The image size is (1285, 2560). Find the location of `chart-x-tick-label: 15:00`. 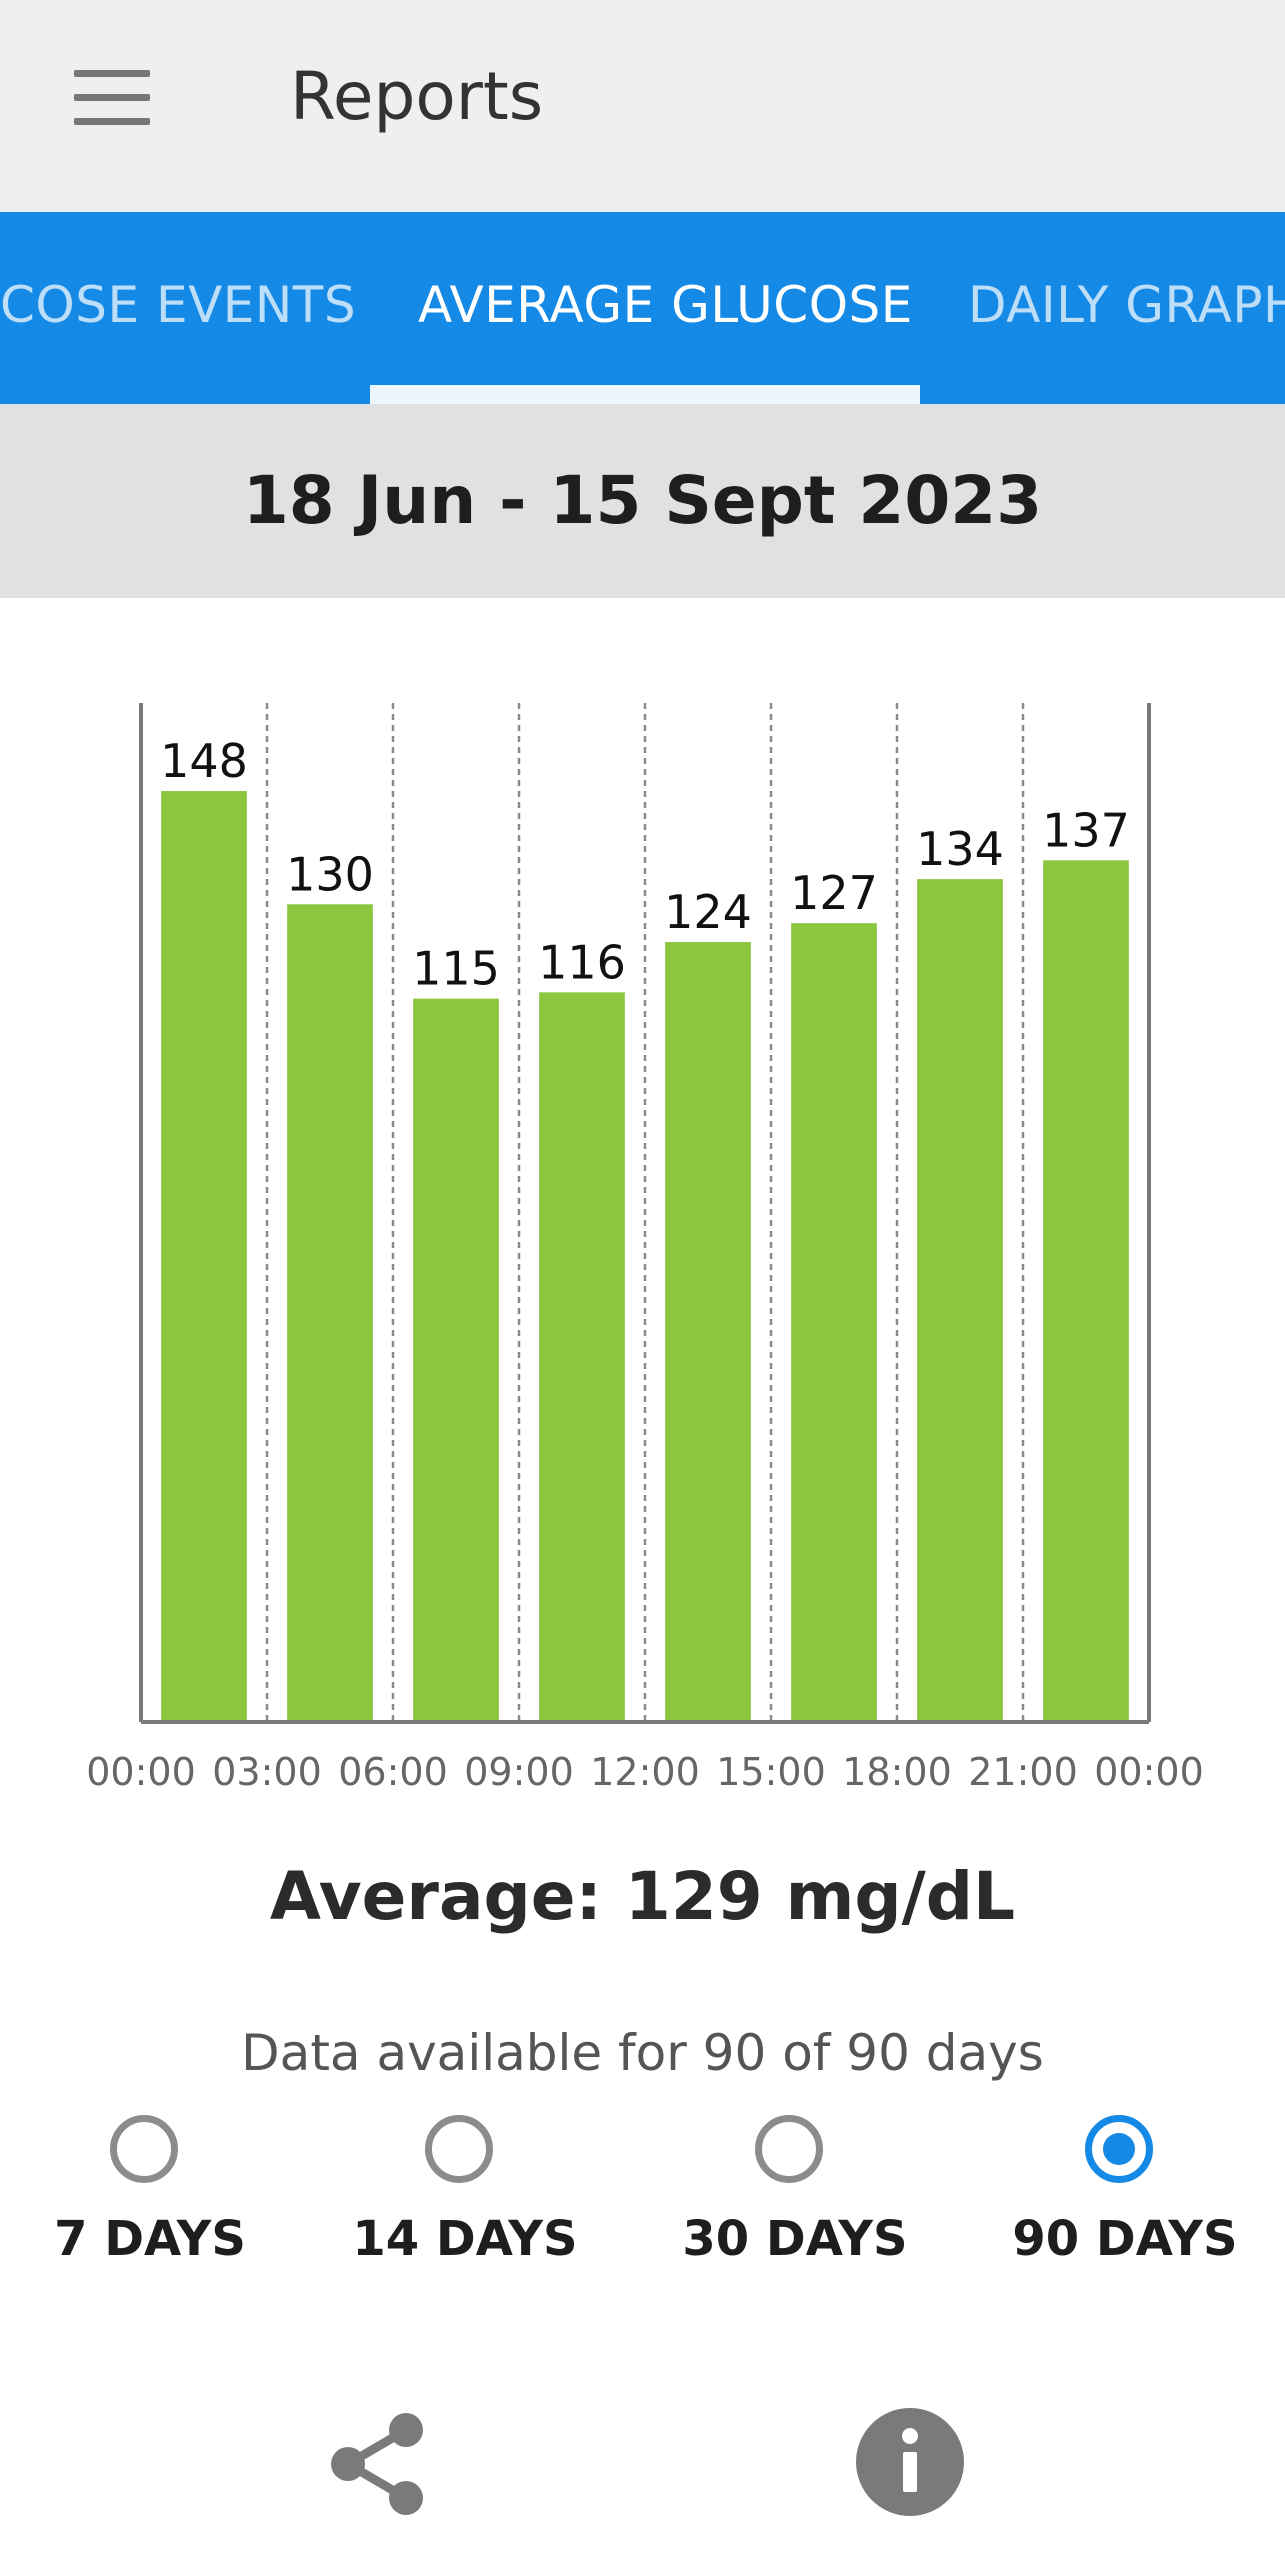

chart-x-tick-label: 15:00 is located at coordinates (771, 1772).